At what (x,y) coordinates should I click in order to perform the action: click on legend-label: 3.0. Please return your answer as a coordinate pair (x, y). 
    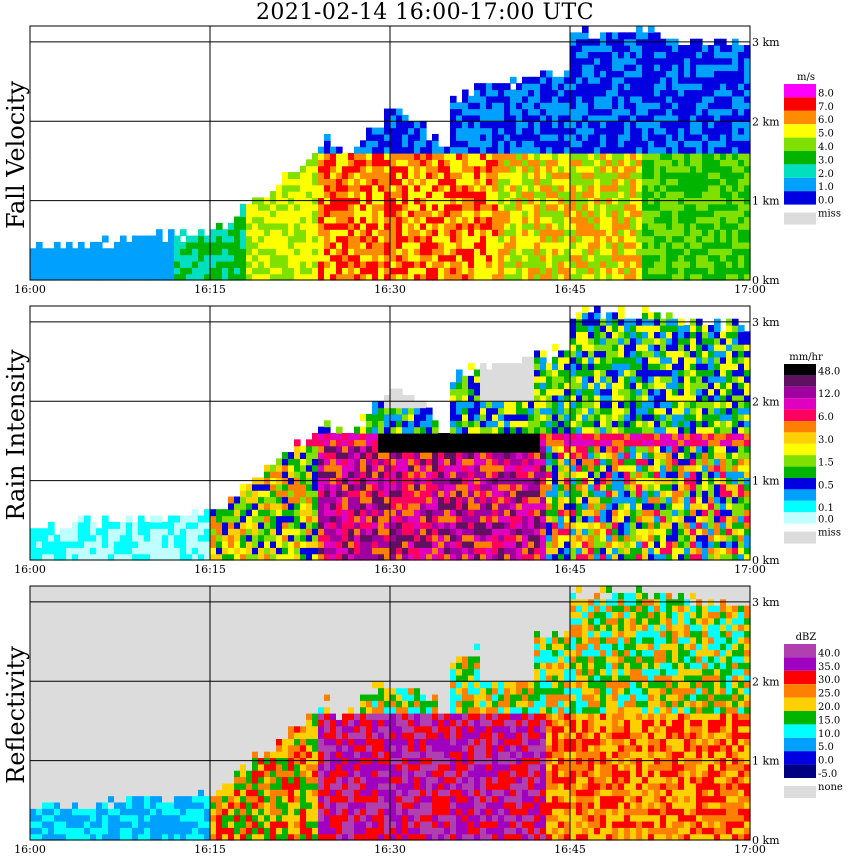
    Looking at the image, I should click on (826, 160).